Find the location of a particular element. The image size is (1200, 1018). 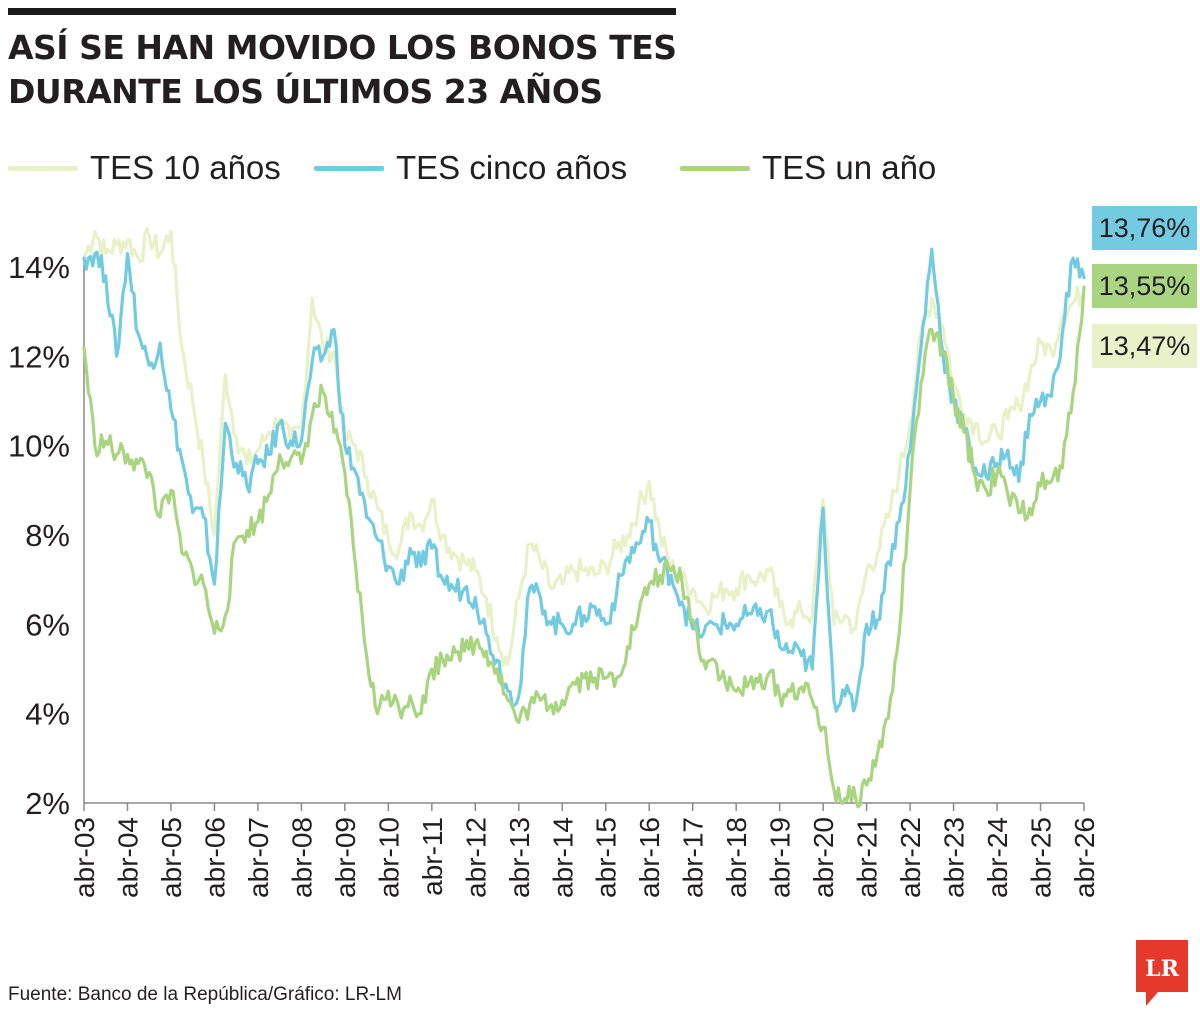

x-tick-label: abr-21 is located at coordinates (867, 857).